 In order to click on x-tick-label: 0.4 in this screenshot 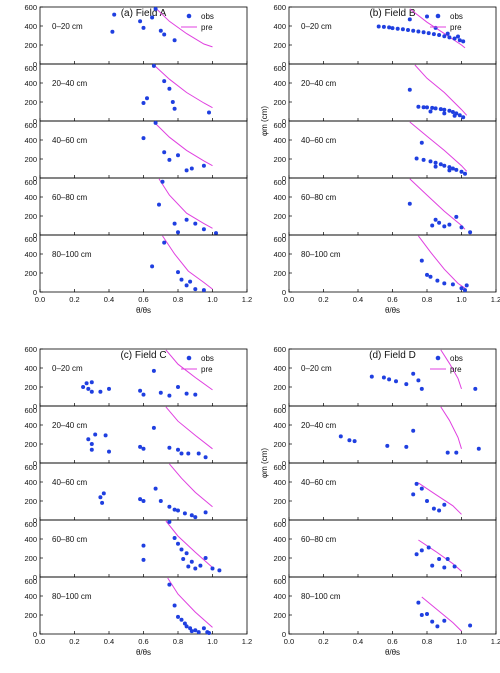, I will do `click(358, 299)`.